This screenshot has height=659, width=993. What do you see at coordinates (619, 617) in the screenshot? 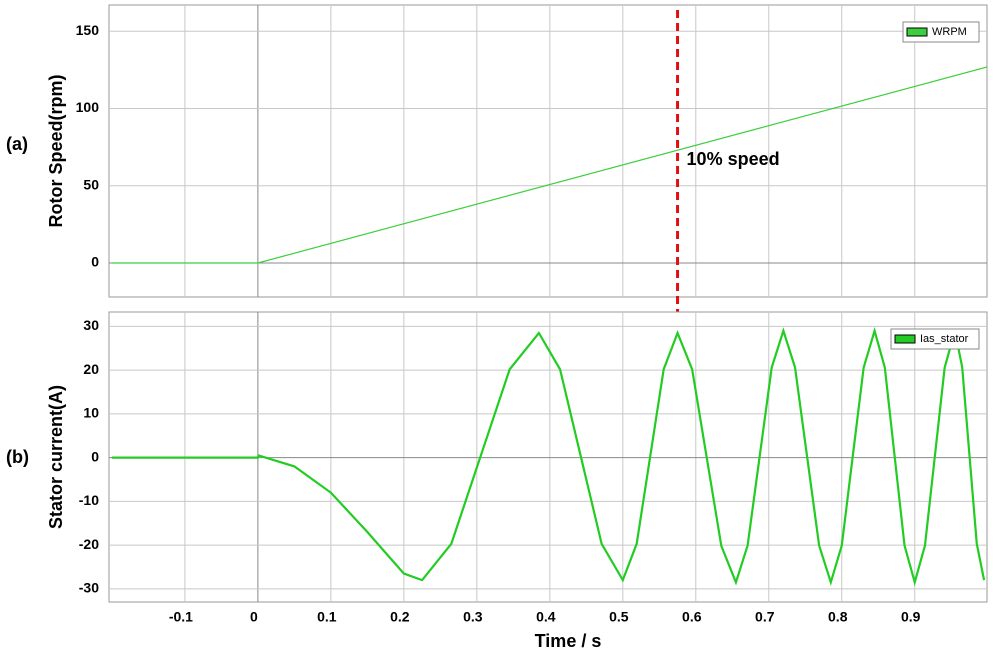
I see `x-tick-label: 0.5` at bounding box center [619, 617].